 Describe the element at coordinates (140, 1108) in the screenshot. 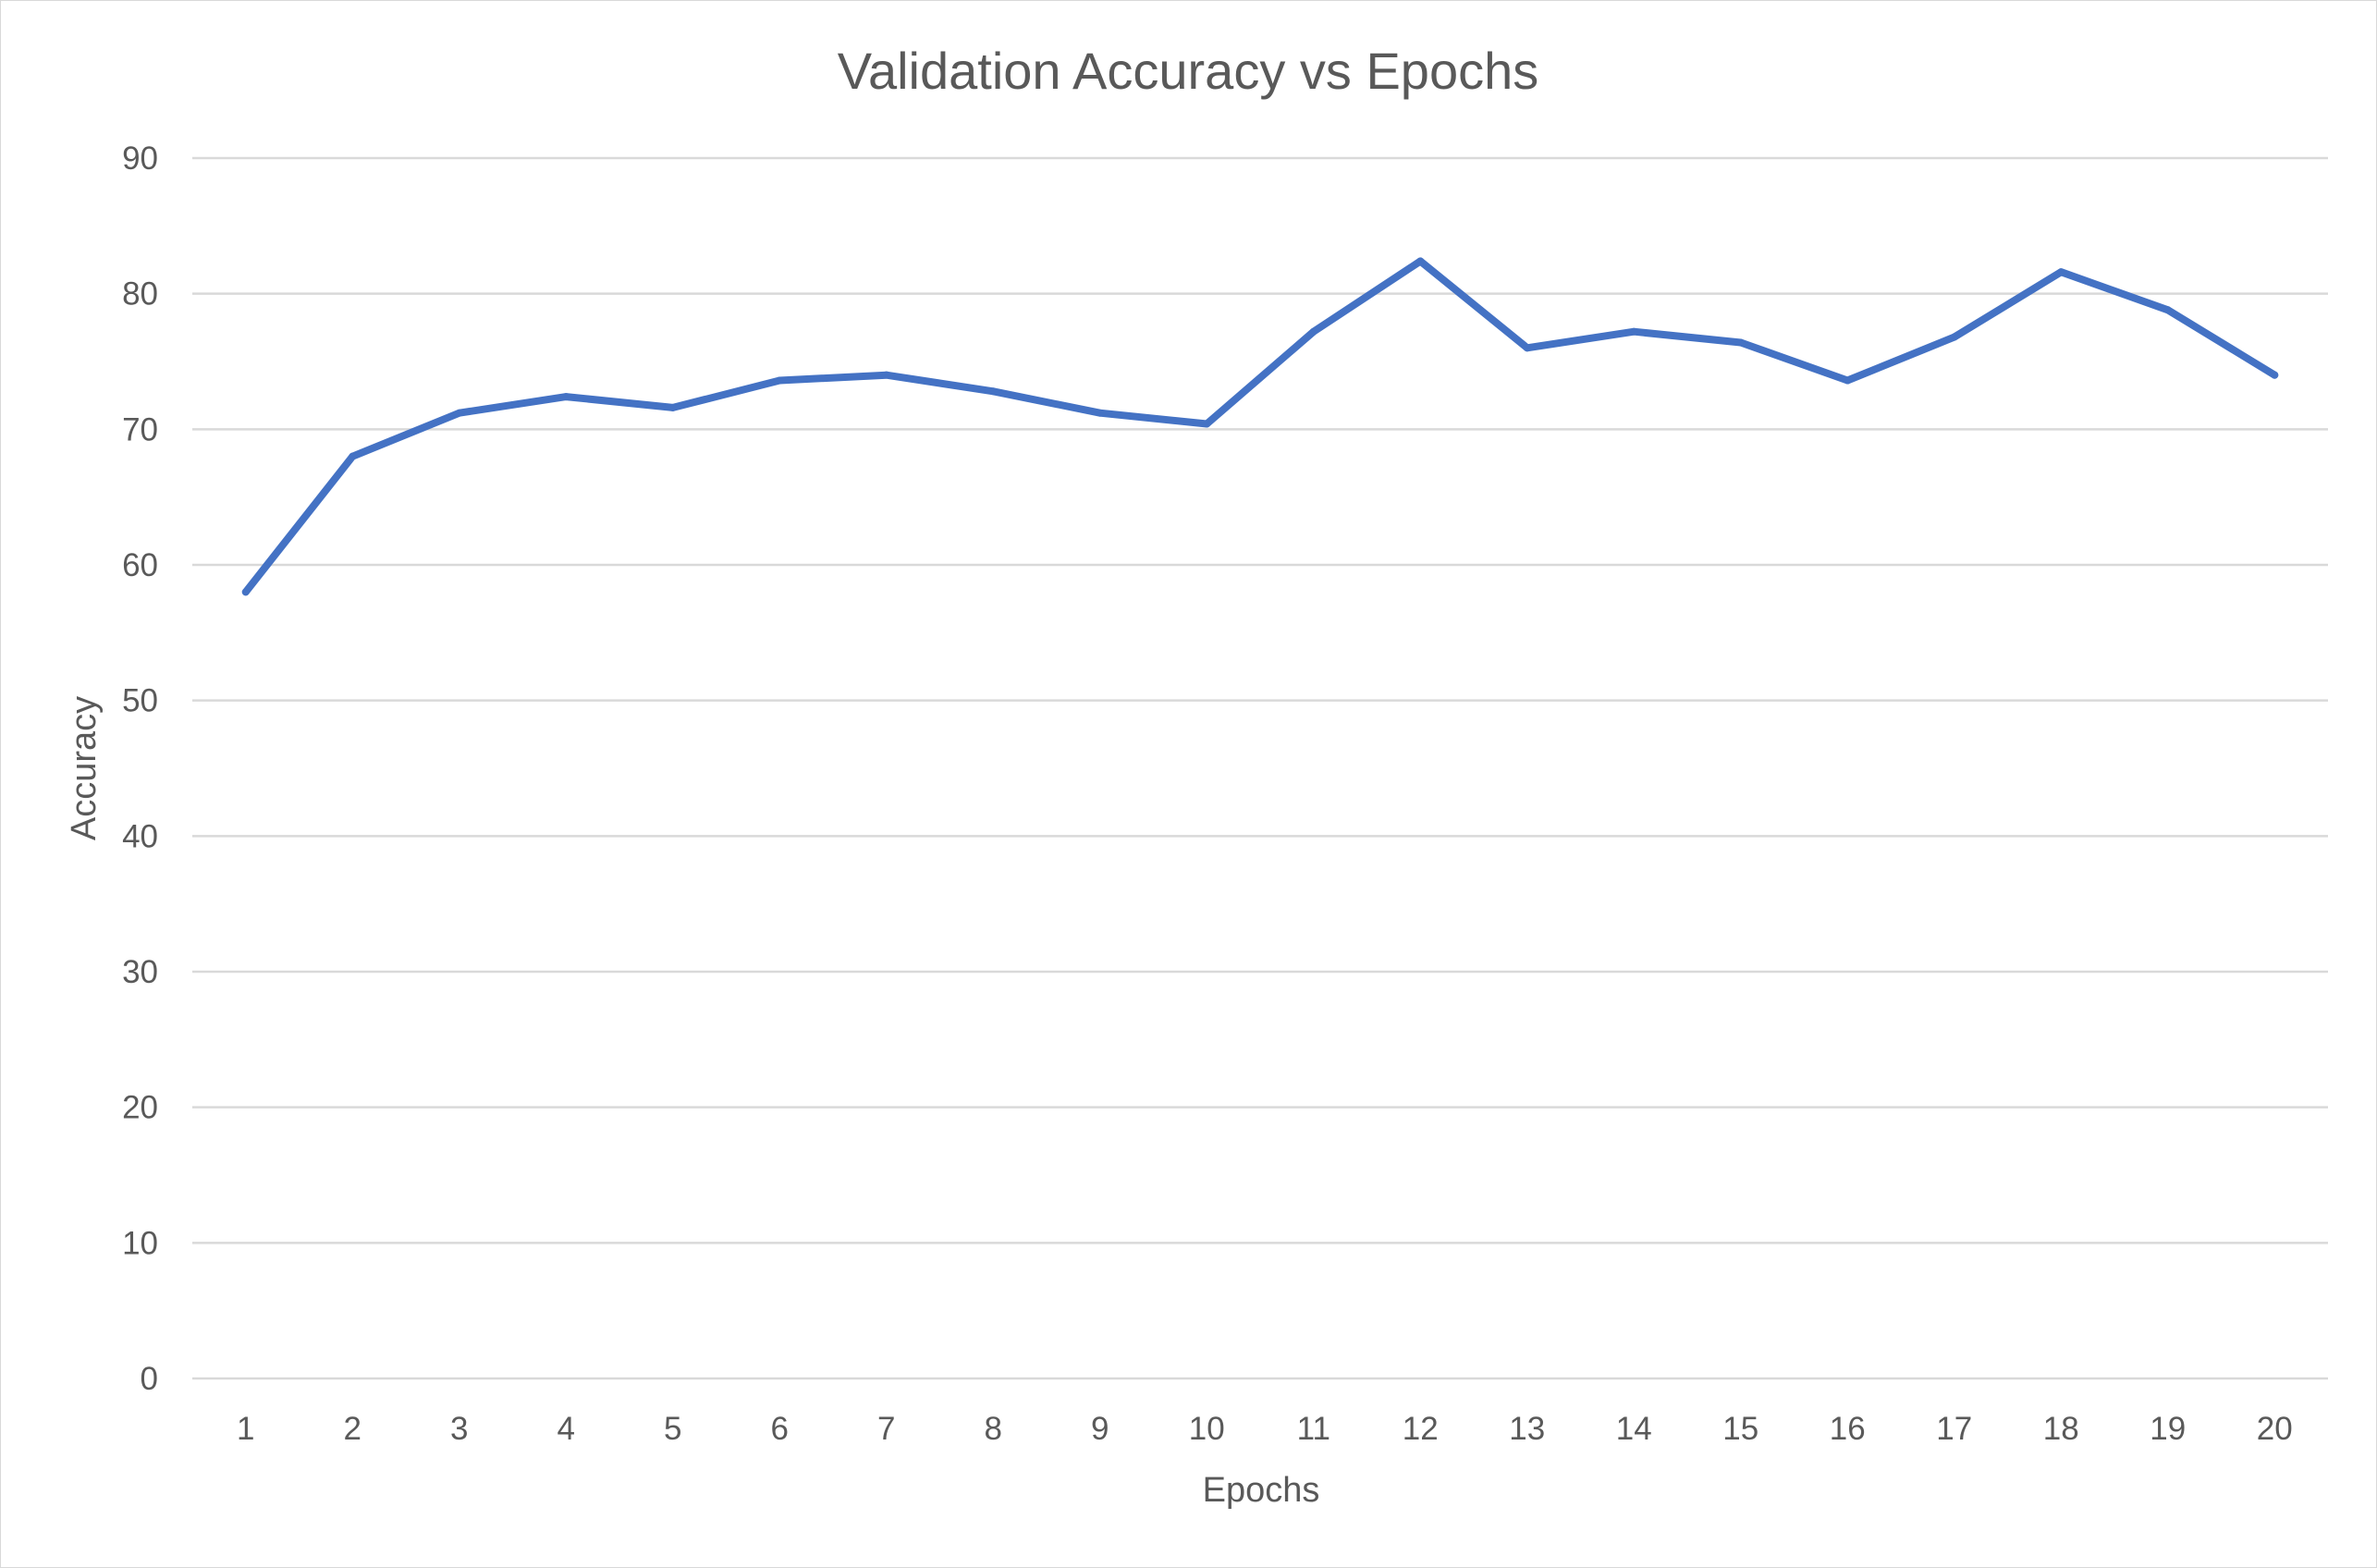

I see `y-tick-label: 20` at that location.